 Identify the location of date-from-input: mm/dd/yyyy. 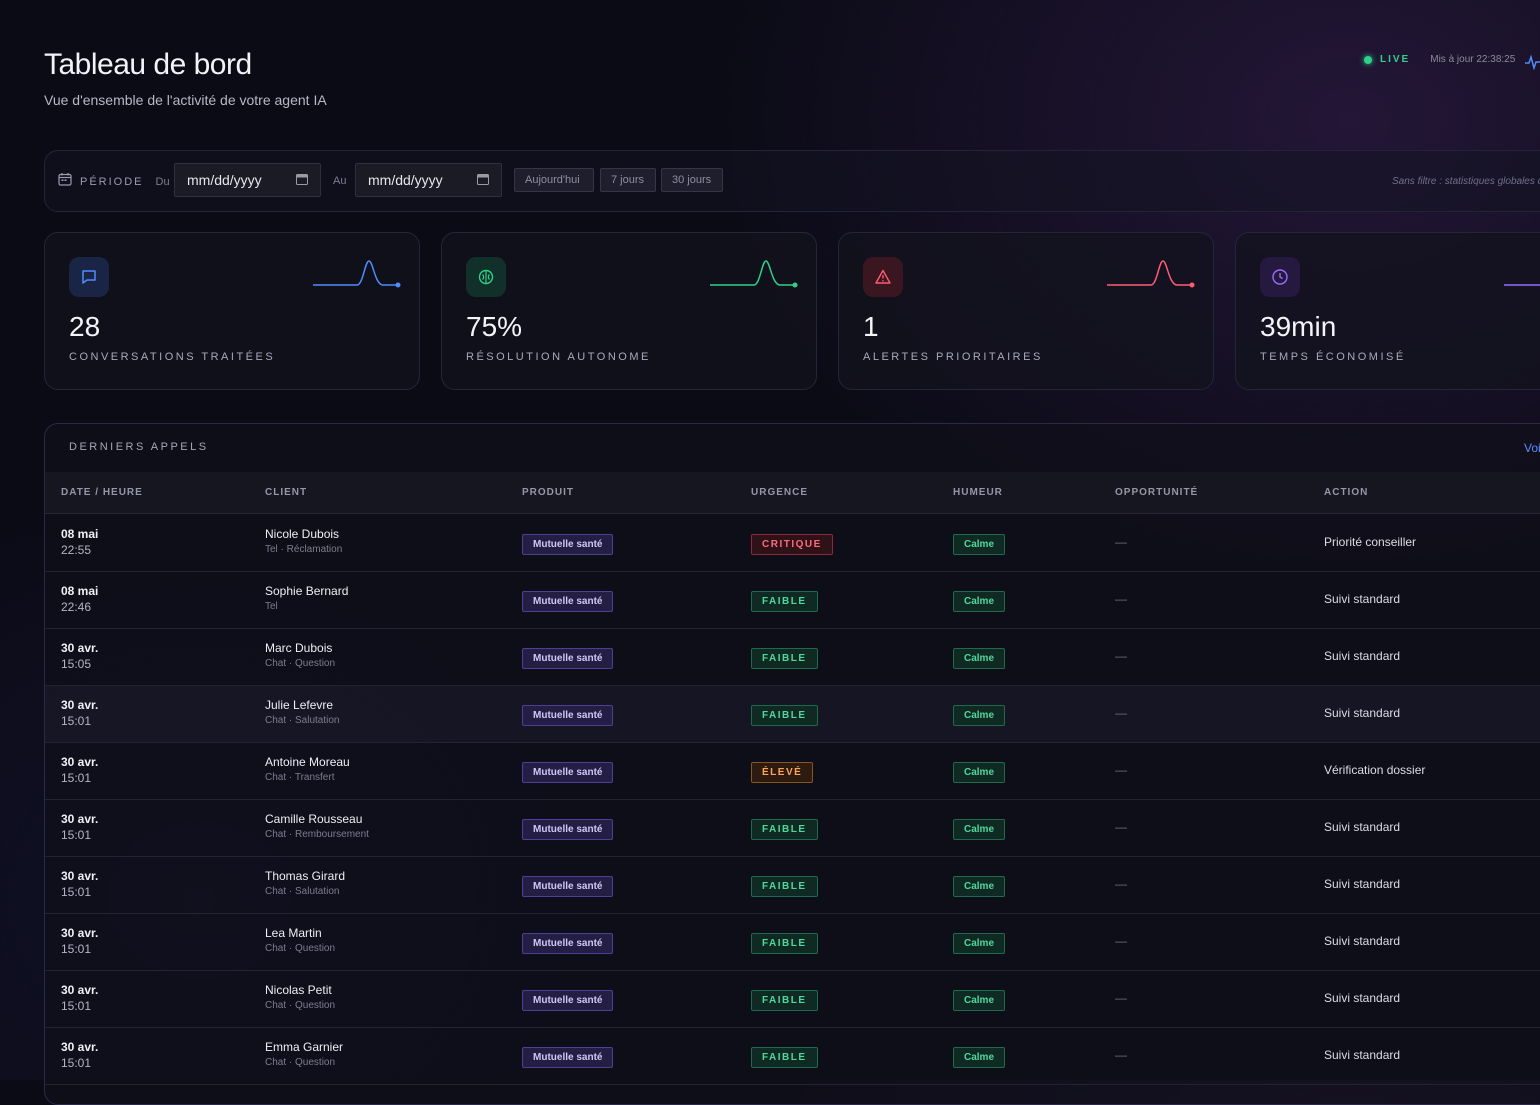
(247, 180).